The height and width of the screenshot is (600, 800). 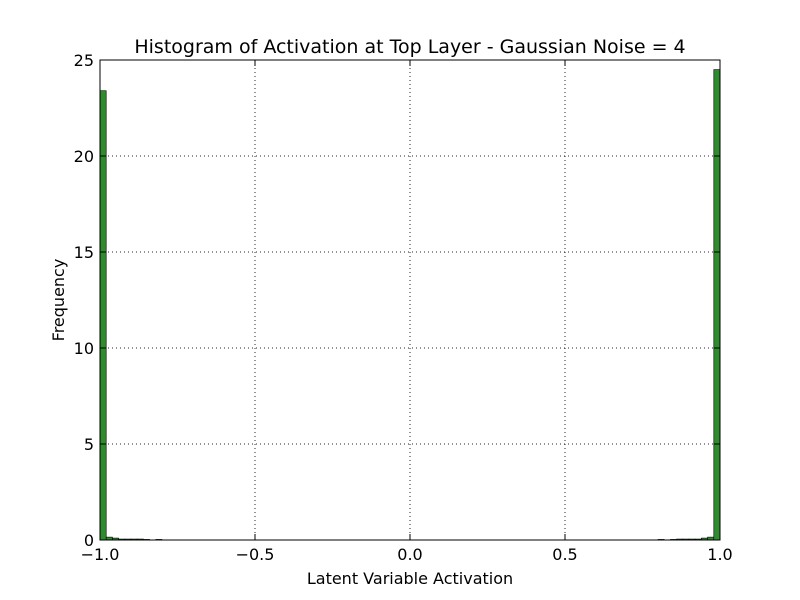 I want to click on x-tick-label: 1.0, so click(x=719, y=554).